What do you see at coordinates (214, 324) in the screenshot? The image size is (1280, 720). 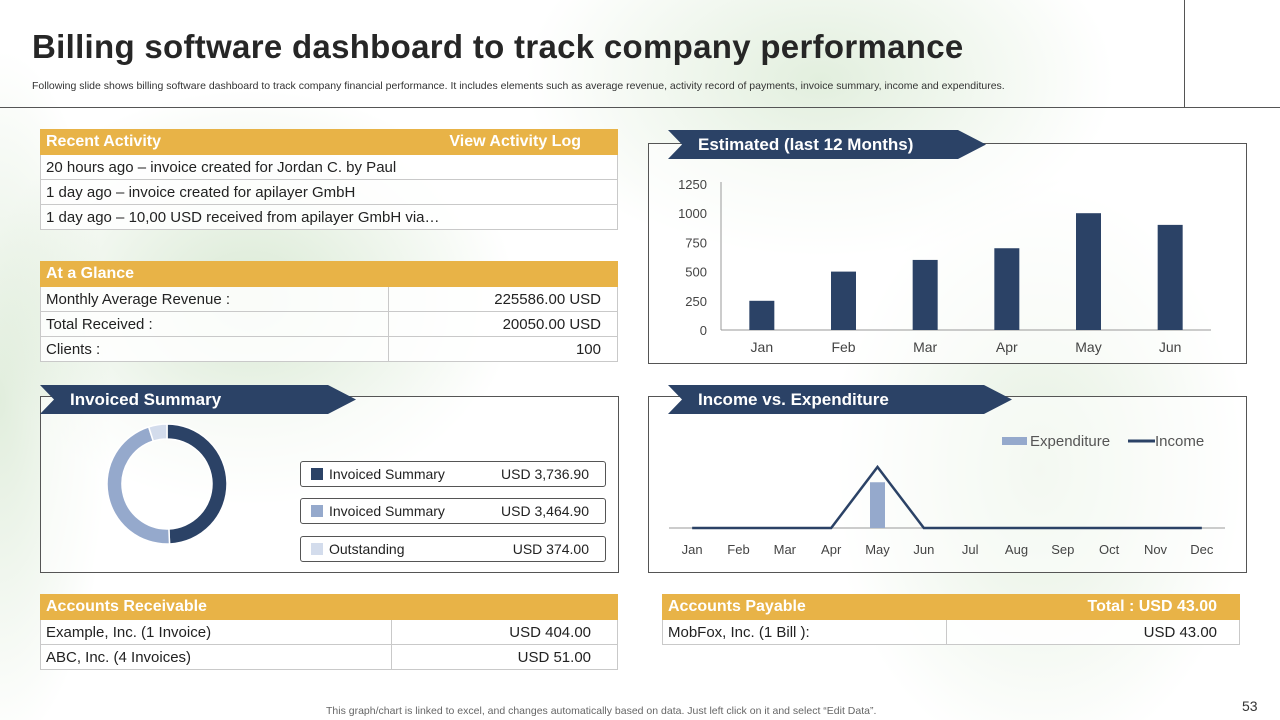 I see `glance-label: Total Received :` at bounding box center [214, 324].